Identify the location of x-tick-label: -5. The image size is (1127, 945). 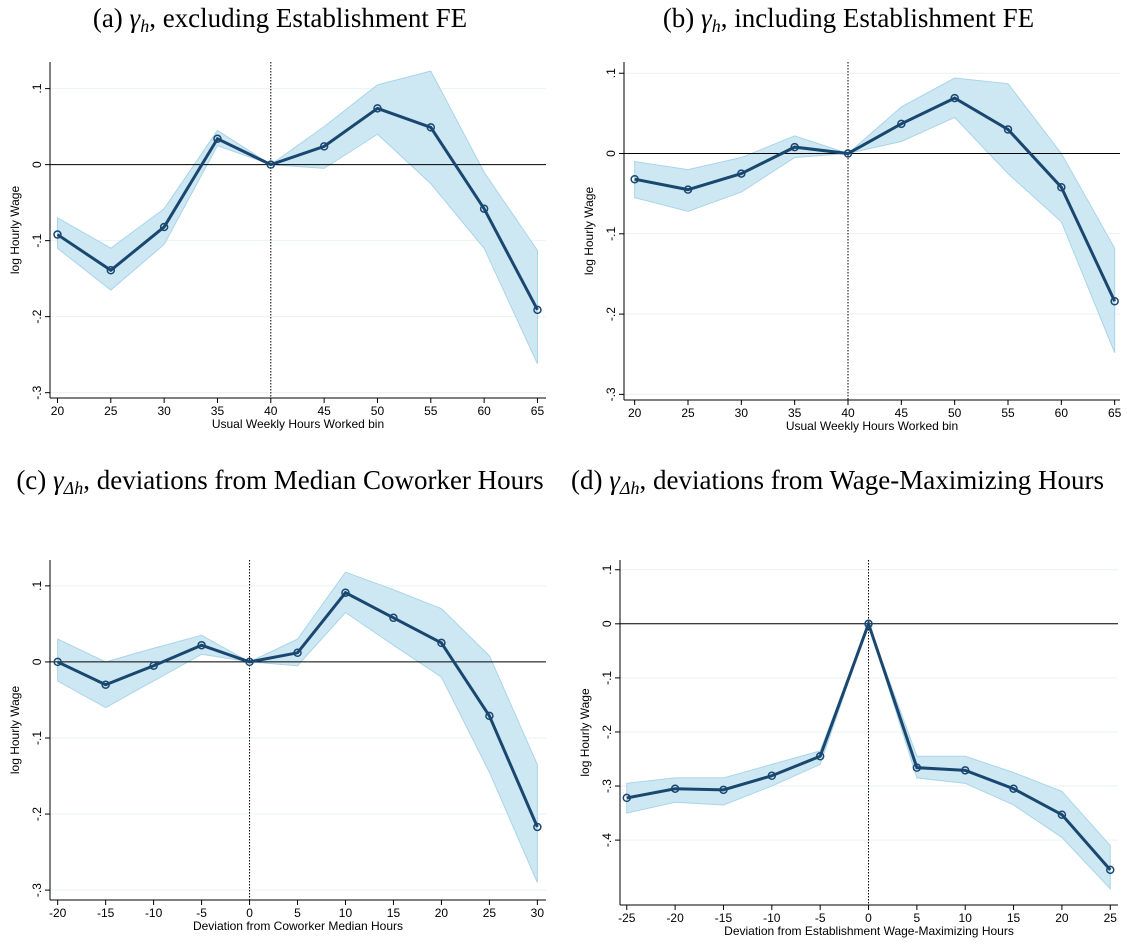
(820, 918).